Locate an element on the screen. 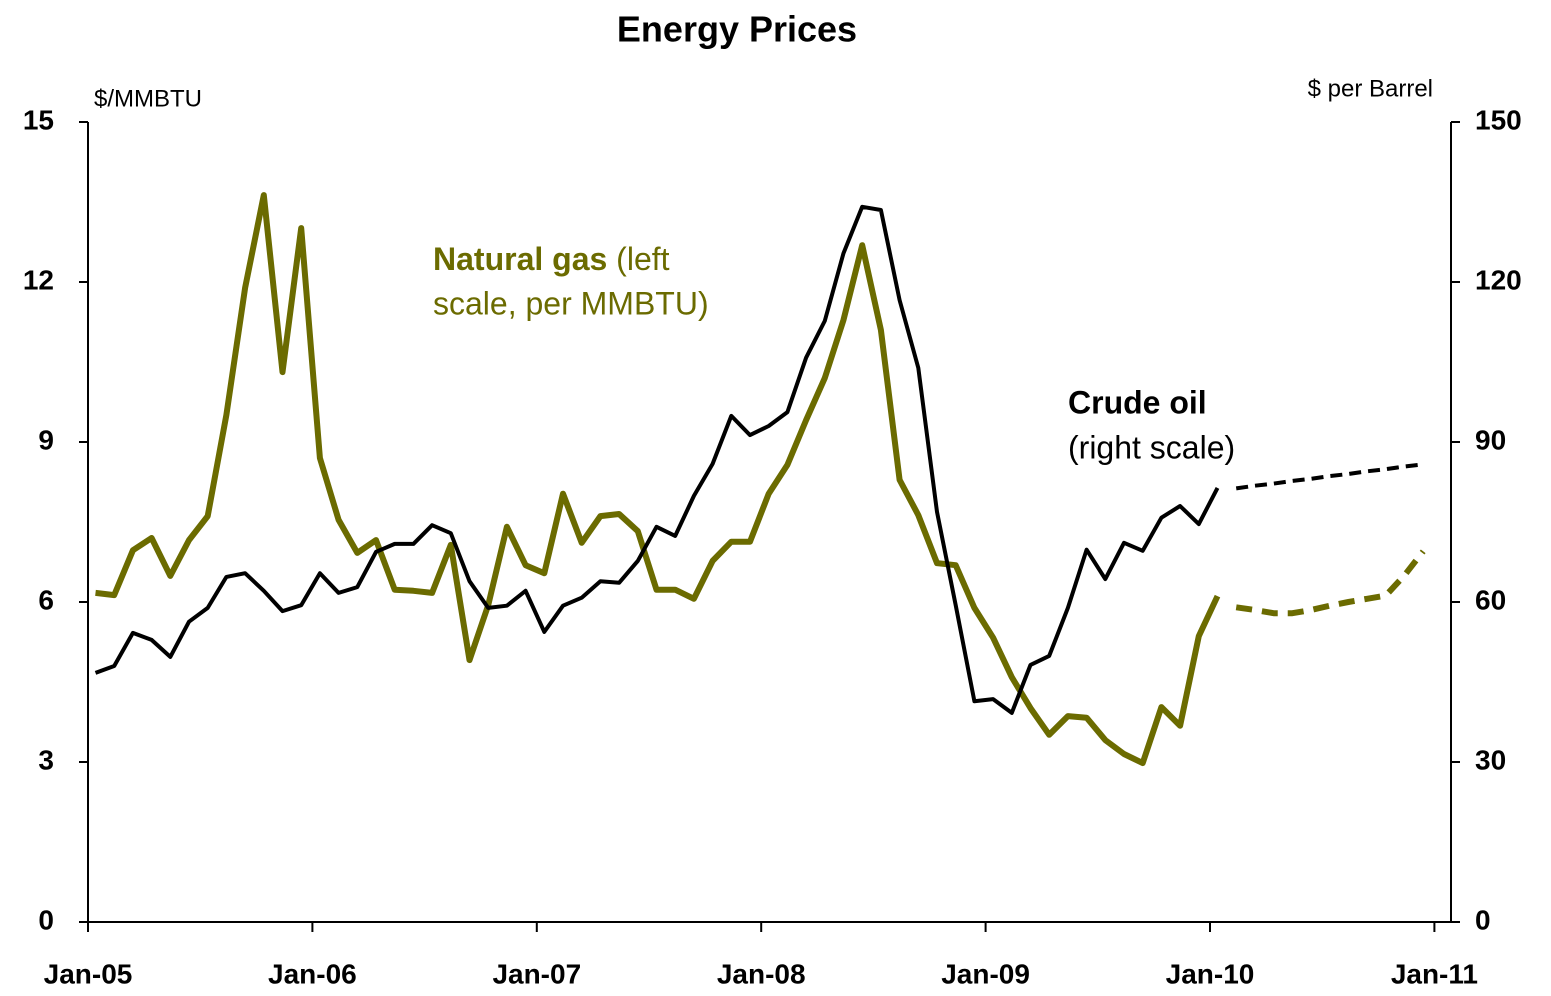 This screenshot has height=996, width=1551. y-tick-label: 12 is located at coordinates (38, 279).